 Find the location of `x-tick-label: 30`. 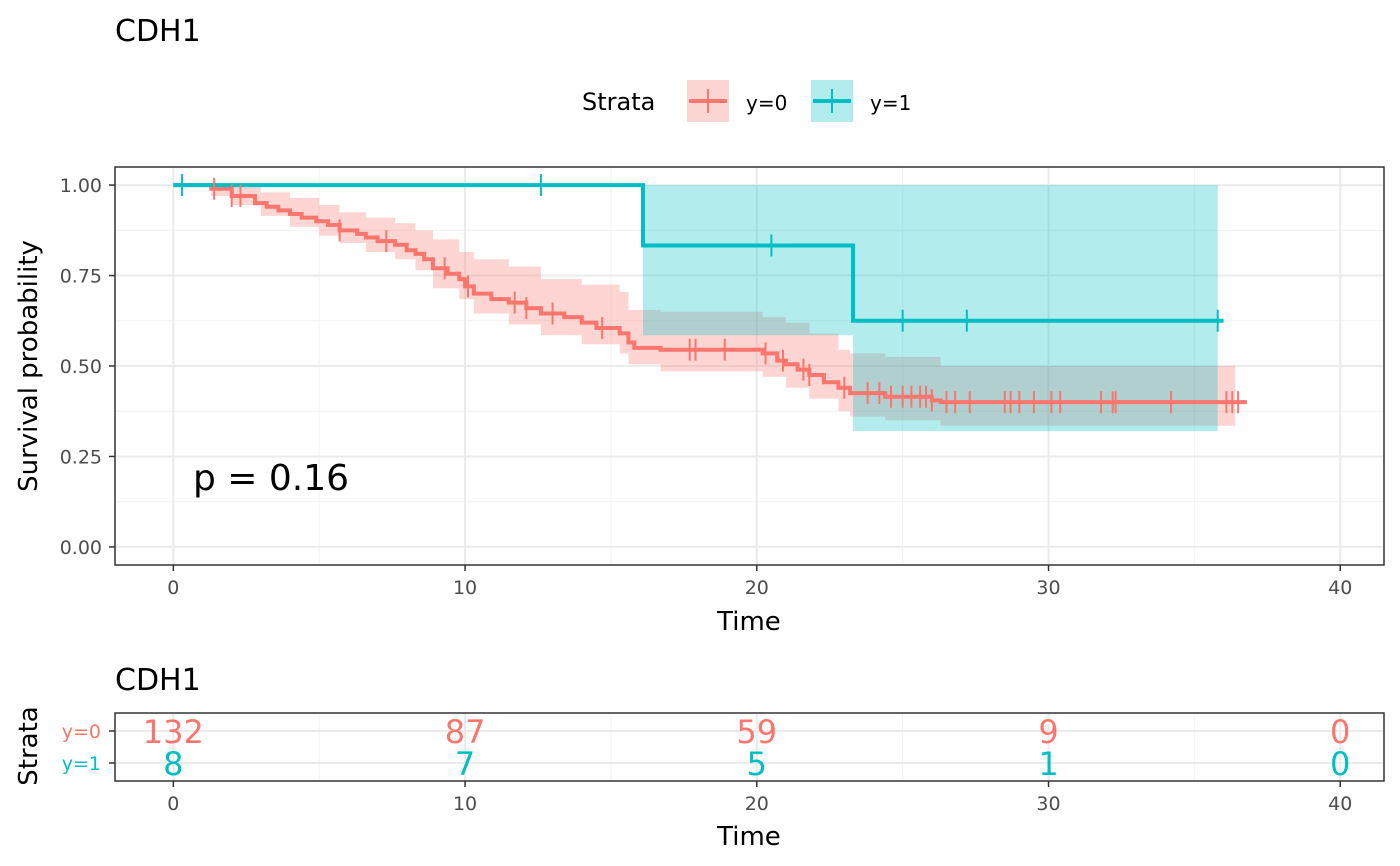

x-tick-label: 30 is located at coordinates (1048, 588).